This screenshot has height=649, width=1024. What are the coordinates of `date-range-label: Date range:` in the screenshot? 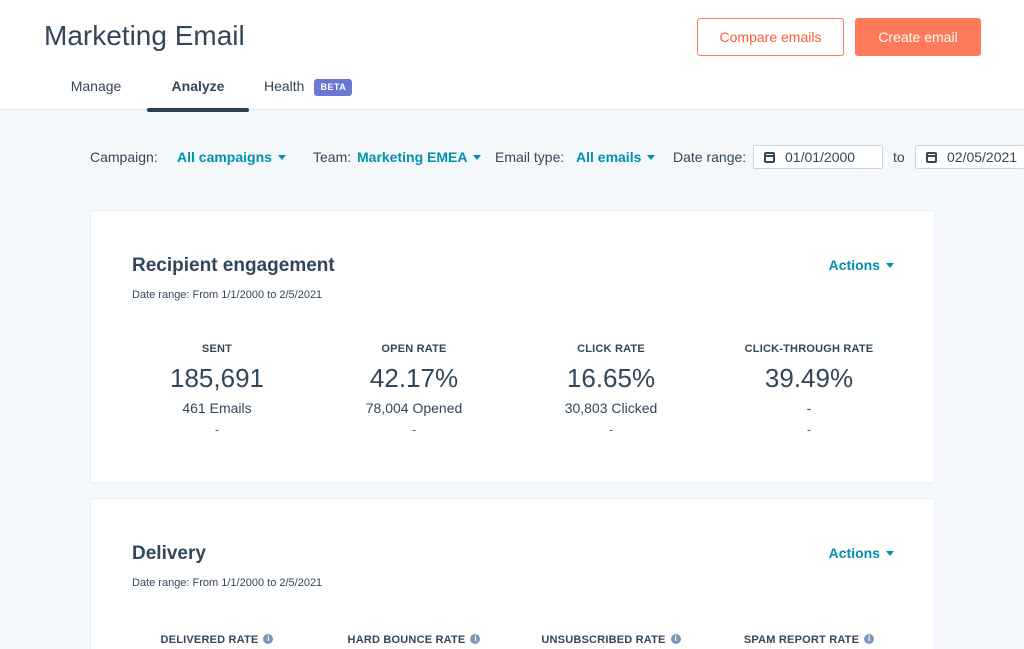 It's located at (710, 157).